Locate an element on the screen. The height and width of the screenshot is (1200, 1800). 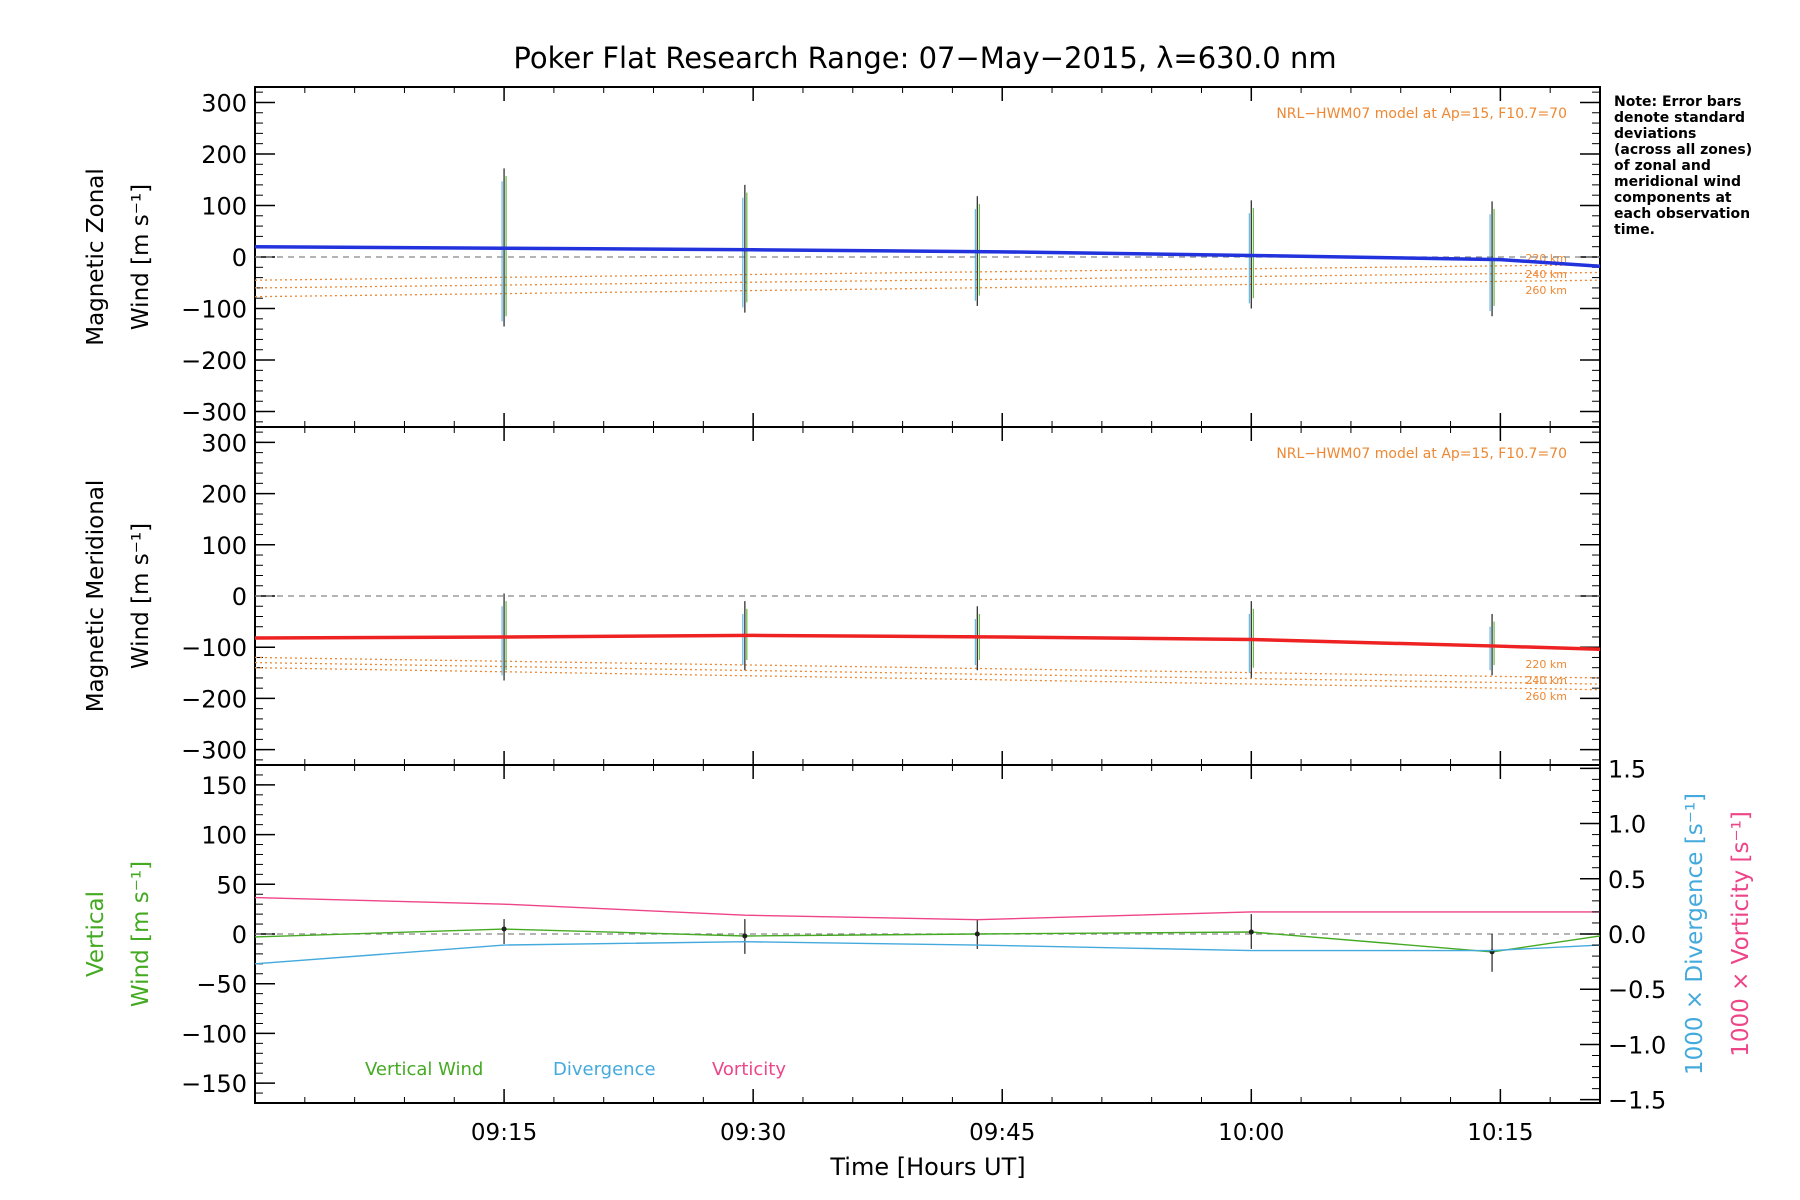
y-tick-label: 150 is located at coordinates (224, 786).